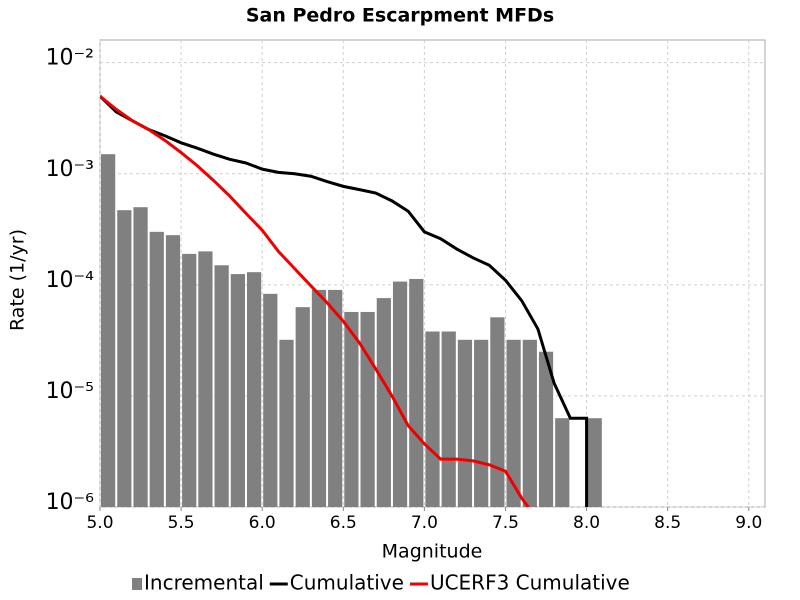  Describe the element at coordinates (586, 523) in the screenshot. I see `x-tick-label: 8.0` at that location.